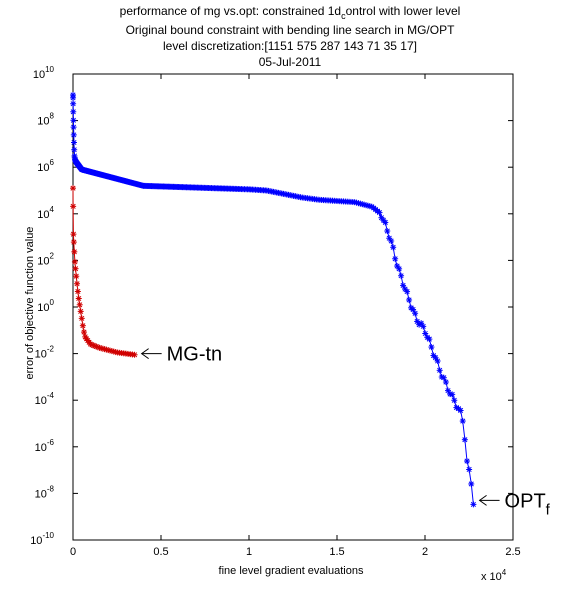  Describe the element at coordinates (195, 355) in the screenshot. I see `annotation-label: MG-tn` at that location.